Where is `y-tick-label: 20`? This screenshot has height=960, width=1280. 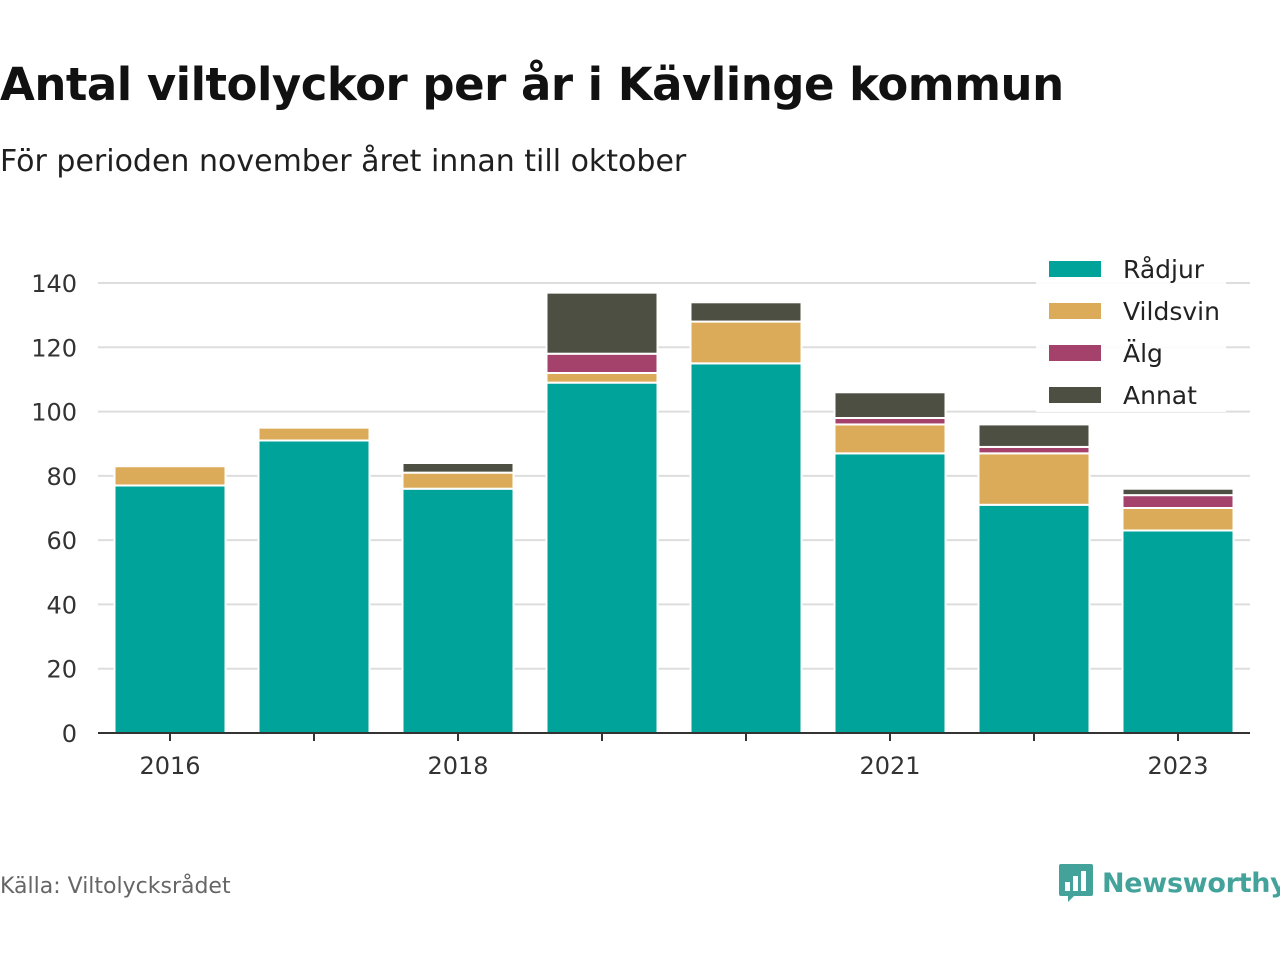 y-tick-label: 20 is located at coordinates (61, 670).